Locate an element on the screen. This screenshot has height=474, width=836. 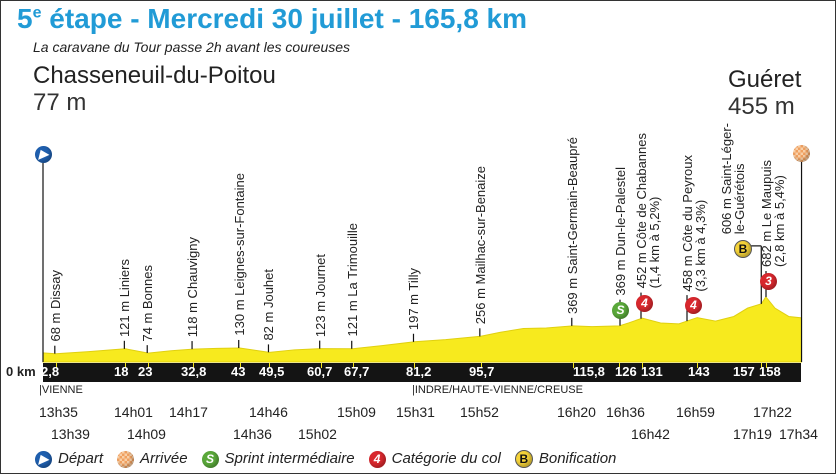
profile-area is located at coordinates (422, 329).